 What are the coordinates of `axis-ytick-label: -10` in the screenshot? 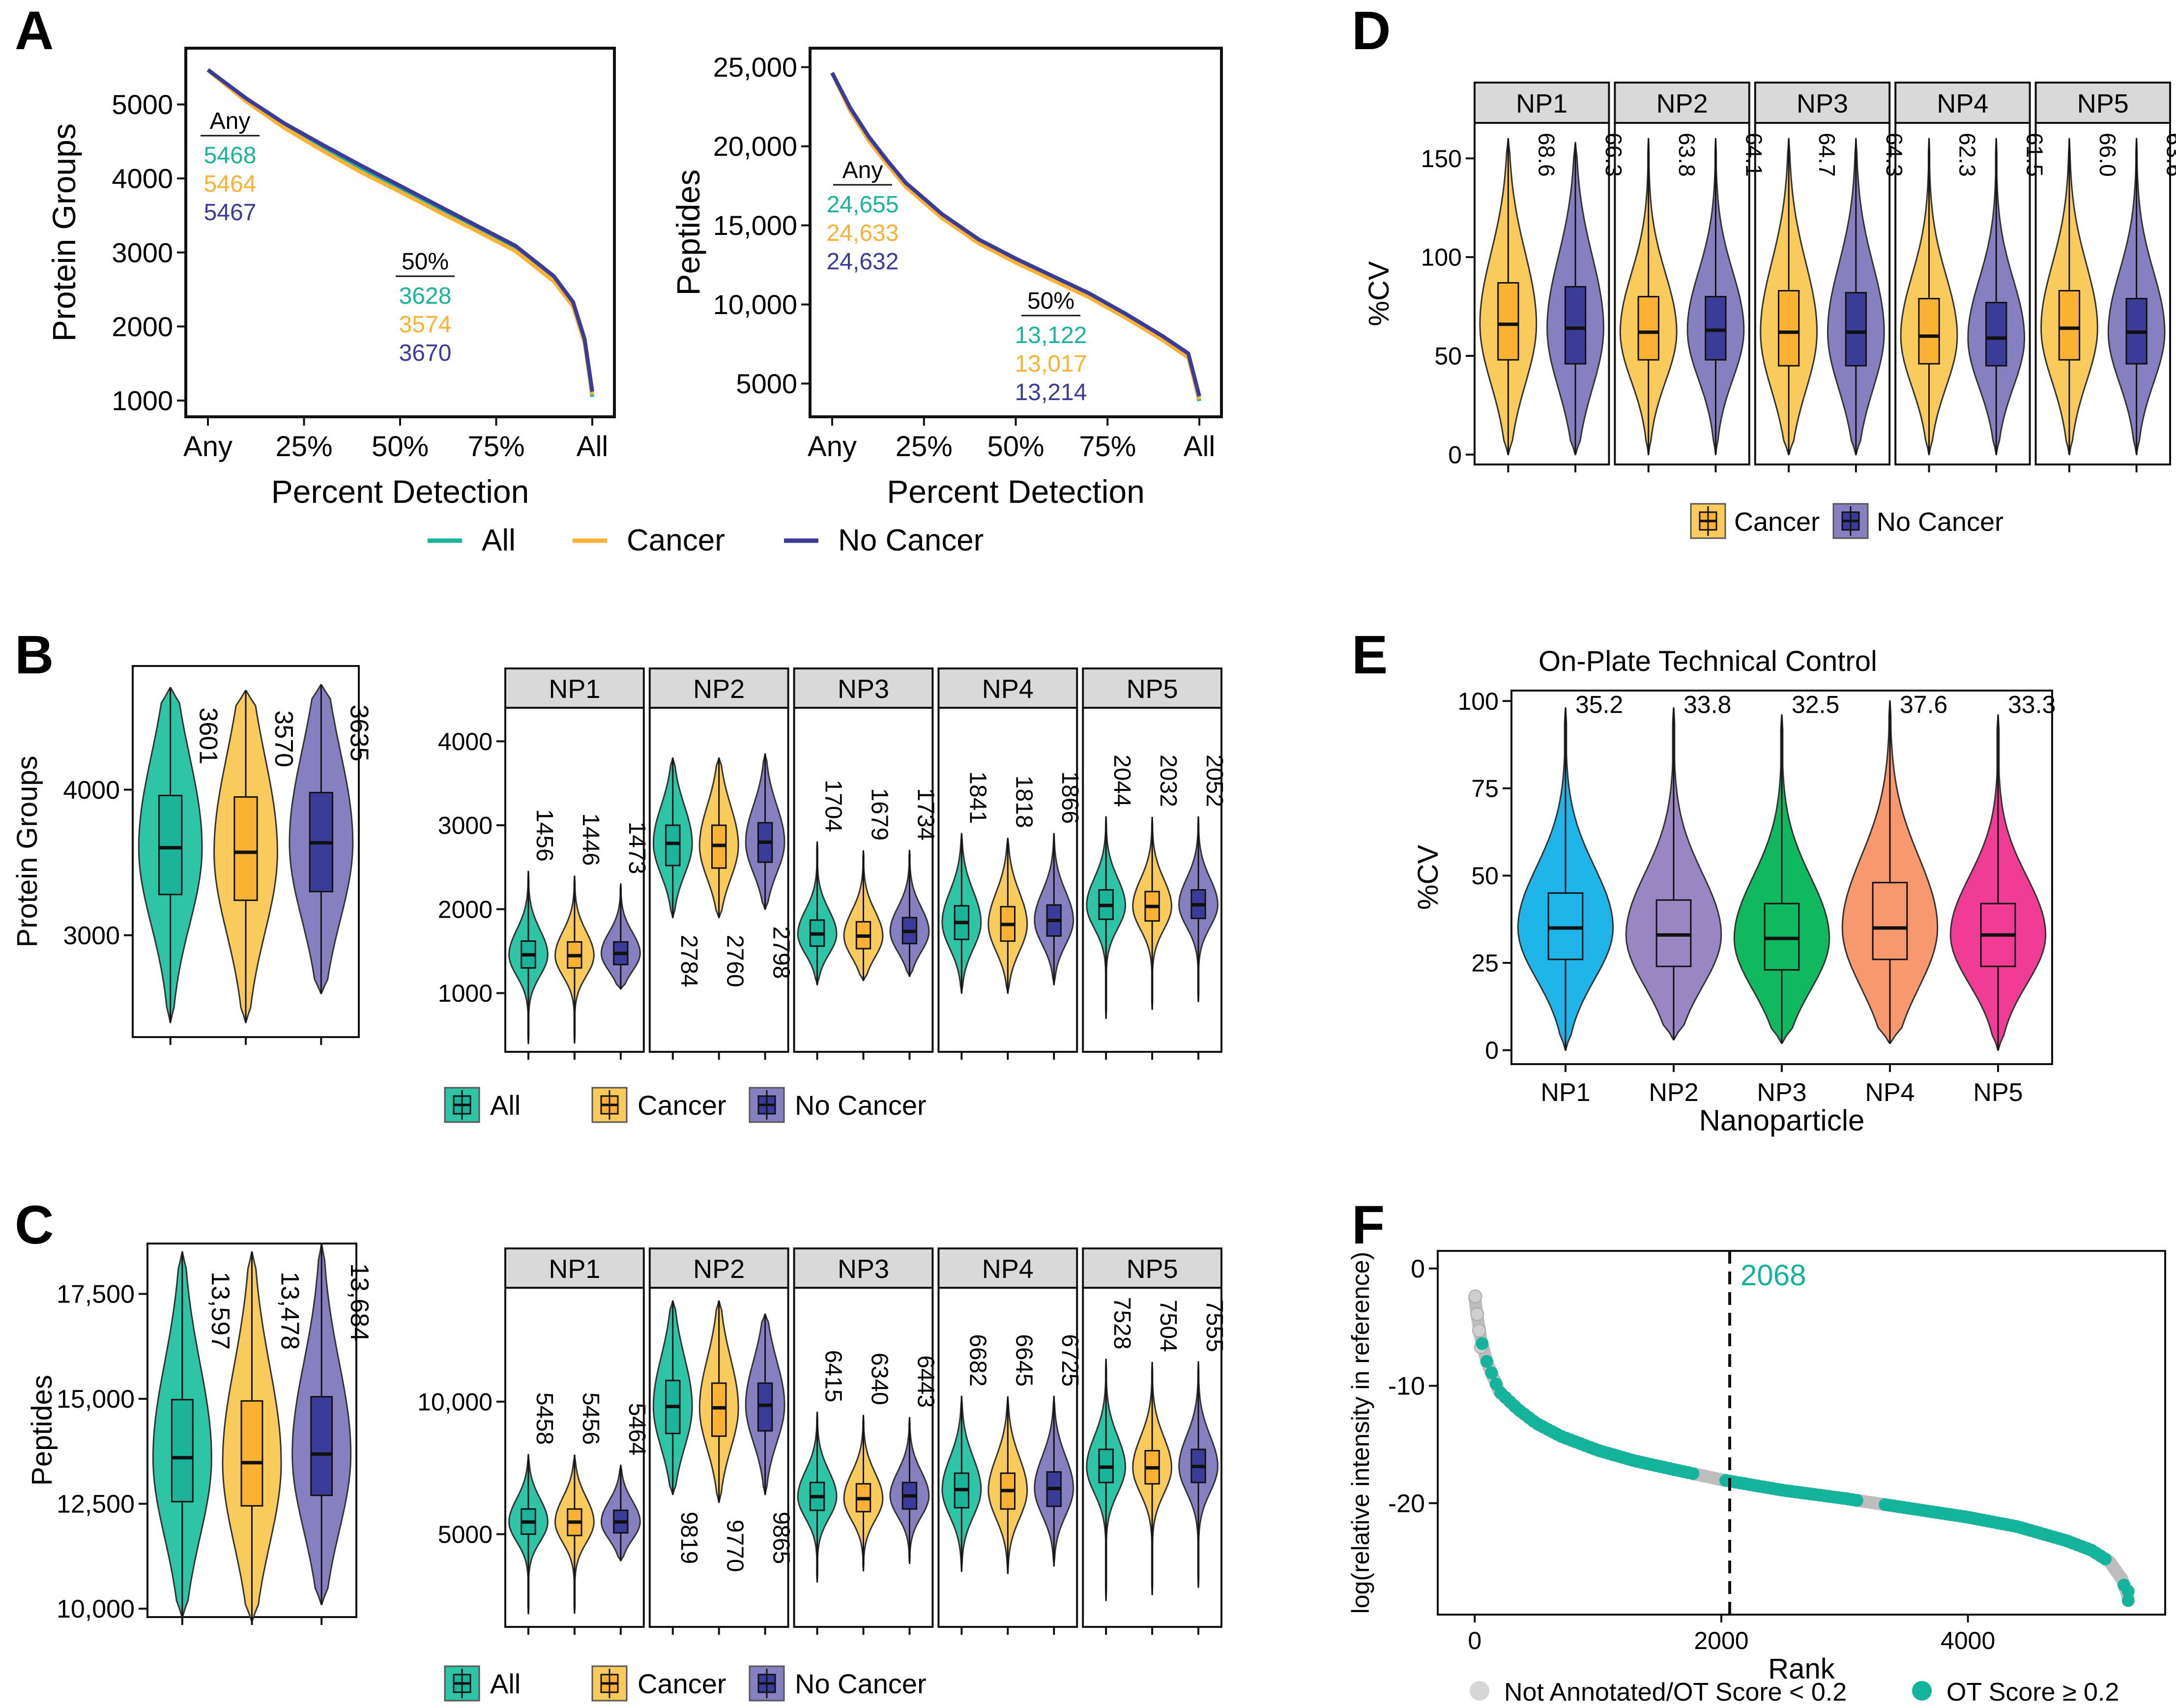 It's located at (1407, 1386).